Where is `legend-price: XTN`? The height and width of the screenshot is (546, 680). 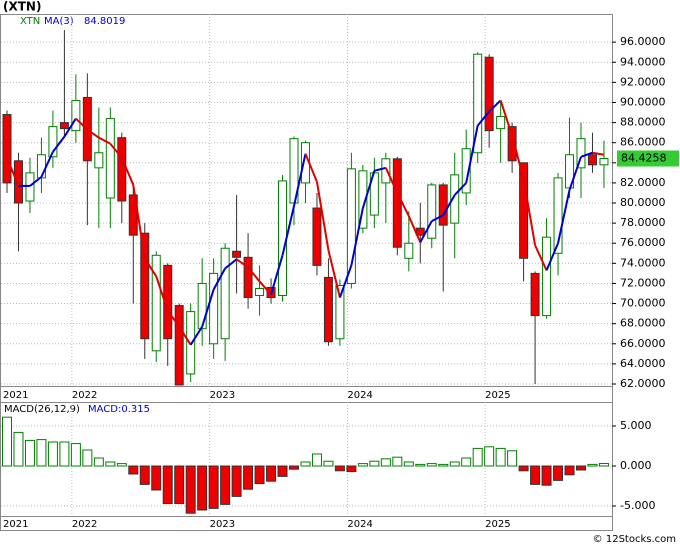 legend-price: XTN is located at coordinates (30, 21).